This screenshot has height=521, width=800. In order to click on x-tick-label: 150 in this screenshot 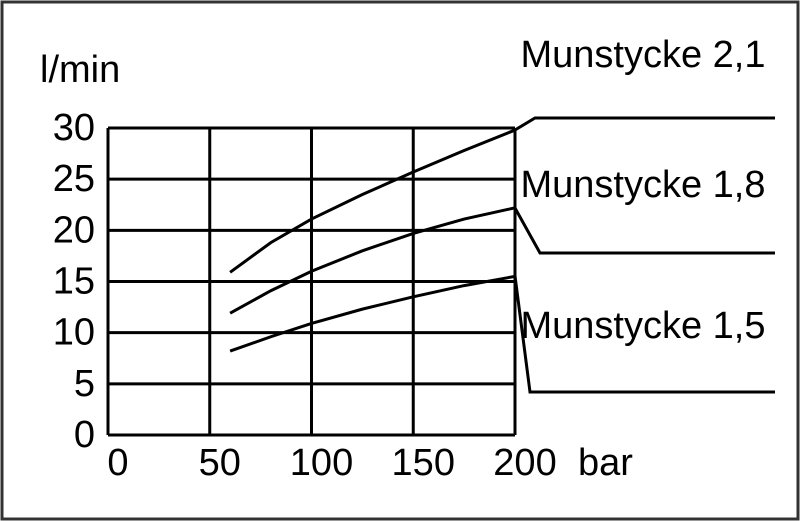, I will do `click(423, 463)`.